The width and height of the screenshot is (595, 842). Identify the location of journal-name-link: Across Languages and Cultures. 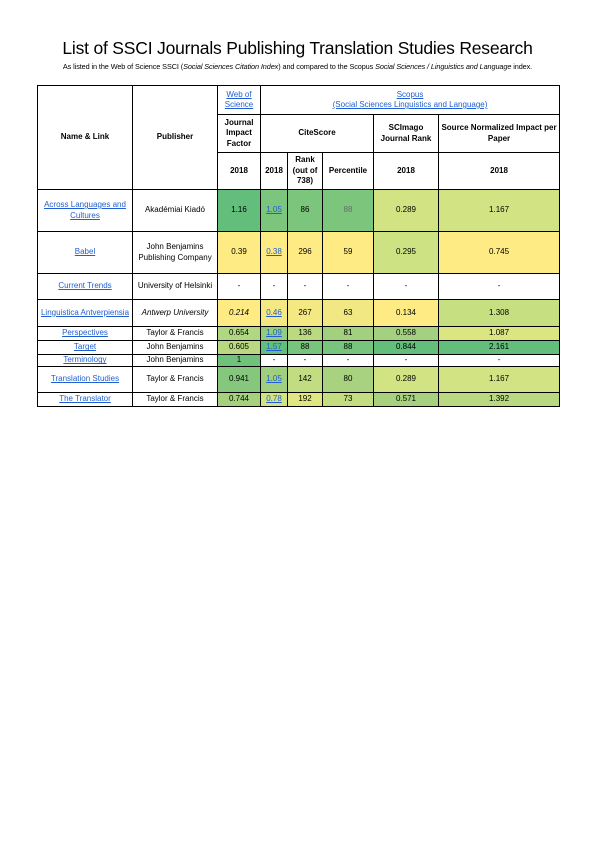
(85, 210).